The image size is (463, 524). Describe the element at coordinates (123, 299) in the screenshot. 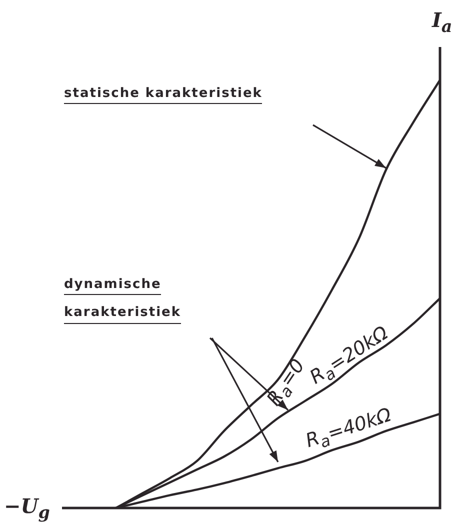

I see `annotation: dynamische karakteristiek` at that location.